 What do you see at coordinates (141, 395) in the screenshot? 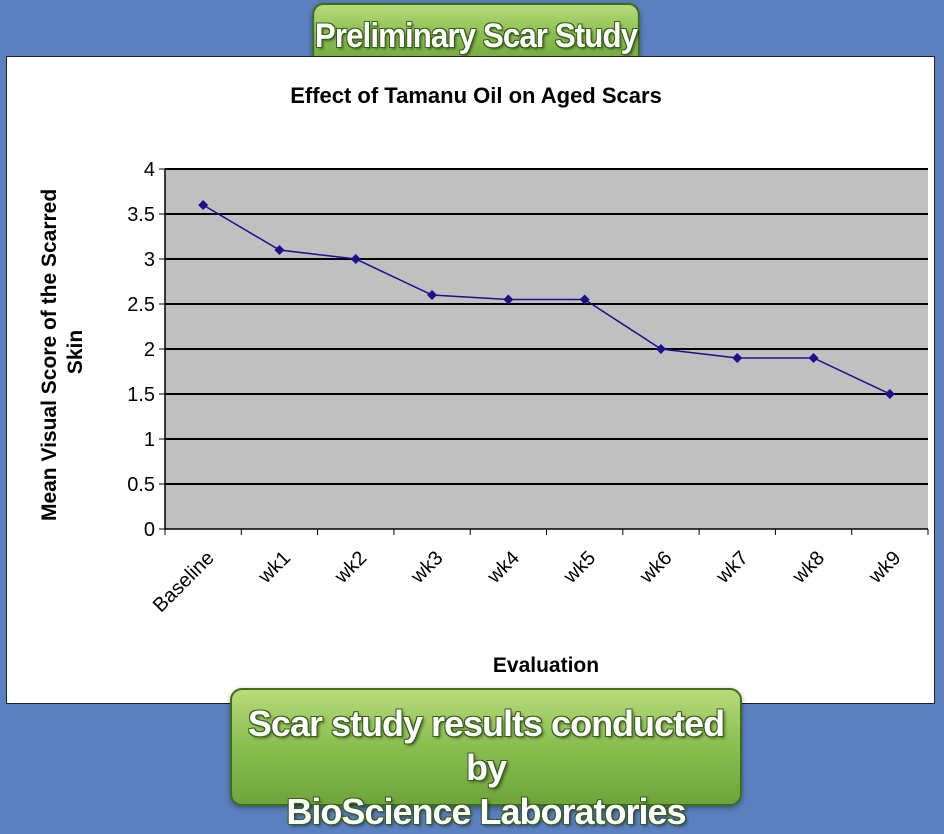
I see `y-tick-label: 1.5` at bounding box center [141, 395].